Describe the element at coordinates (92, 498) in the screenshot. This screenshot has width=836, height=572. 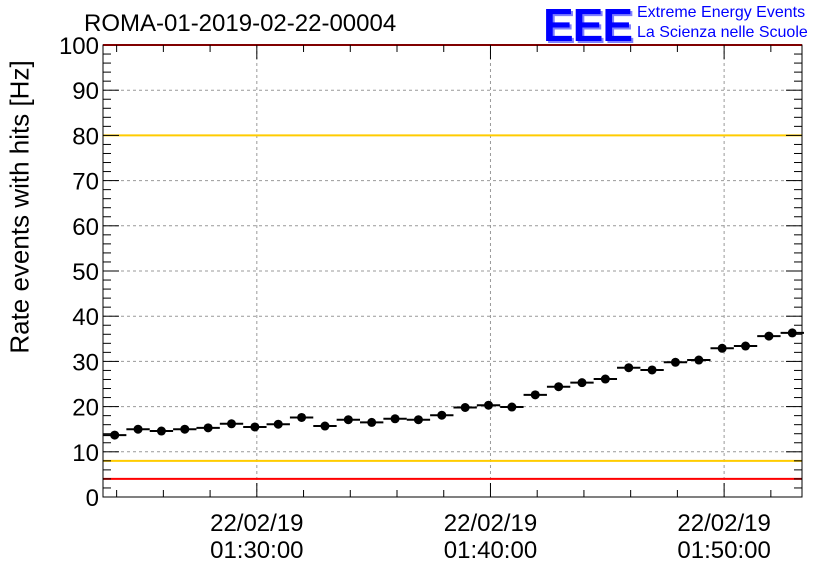
I see `y-tick-label: 0` at that location.